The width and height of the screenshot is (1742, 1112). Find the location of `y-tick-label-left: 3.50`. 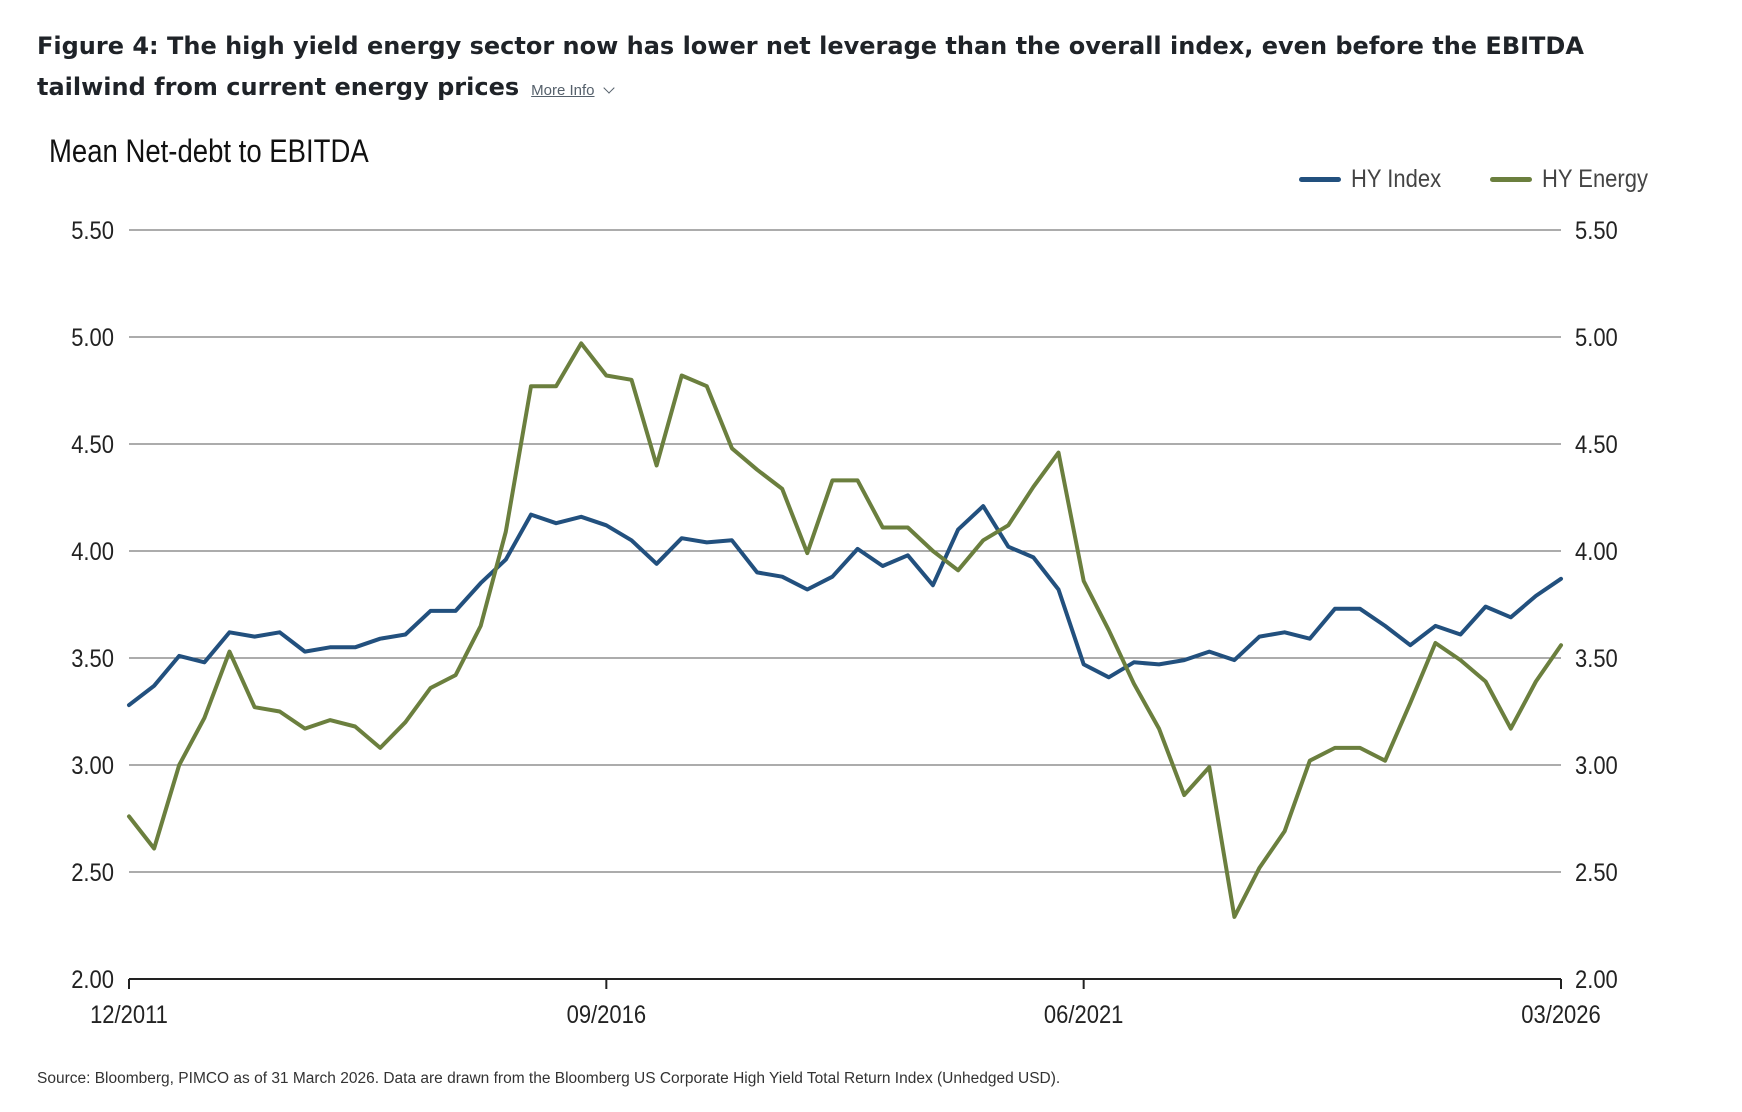

y-tick-label-left: 3.50 is located at coordinates (92, 659).